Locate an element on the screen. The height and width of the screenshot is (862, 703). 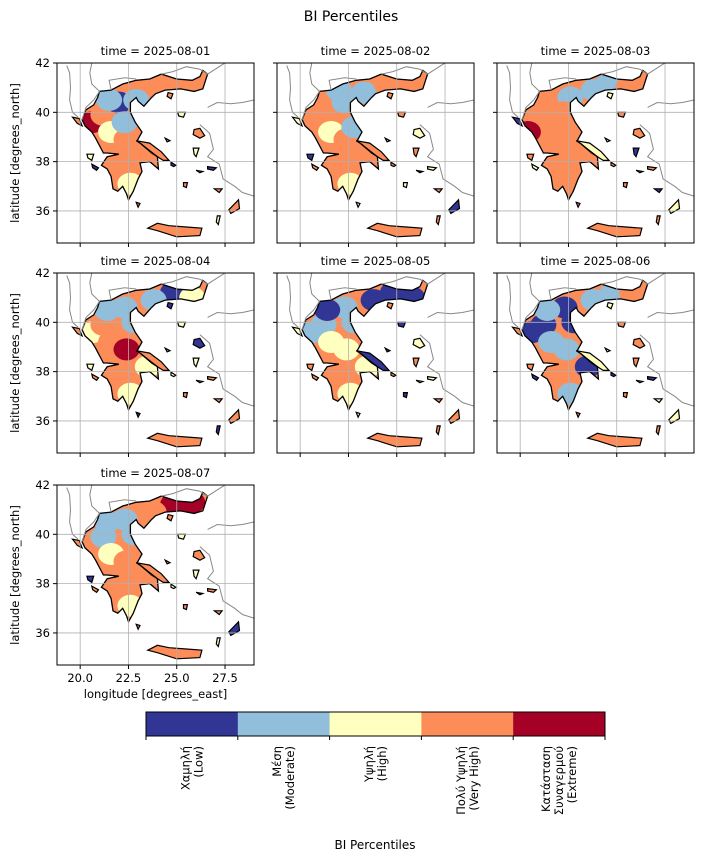
colorbar-label: Πολύ Υψηλή is located at coordinates (461, 780).